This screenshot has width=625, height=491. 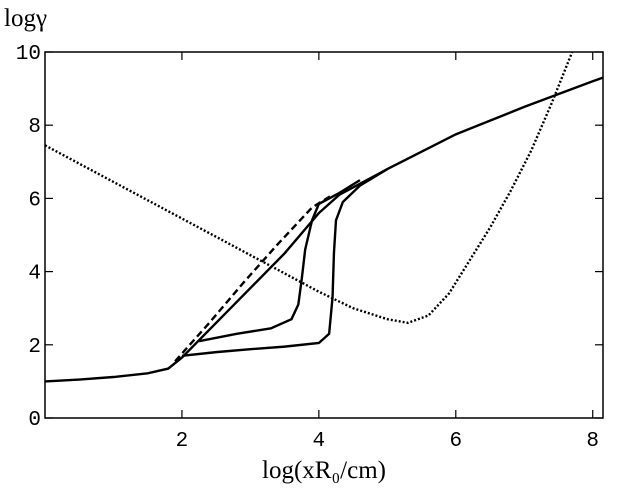 I want to click on y-tick-label: 8, so click(x=34, y=127).